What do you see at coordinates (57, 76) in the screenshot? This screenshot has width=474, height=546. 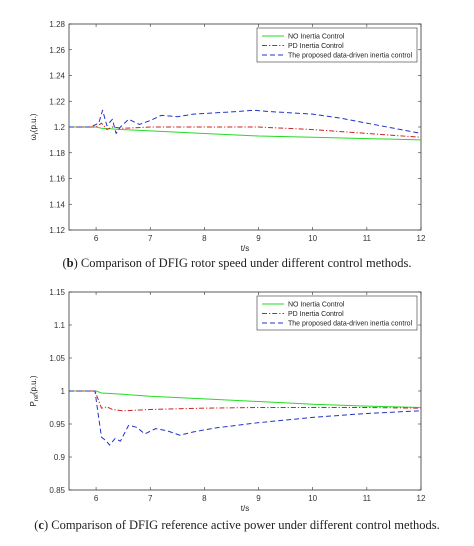 I see `y-tick-label: 1.24` at bounding box center [57, 76].